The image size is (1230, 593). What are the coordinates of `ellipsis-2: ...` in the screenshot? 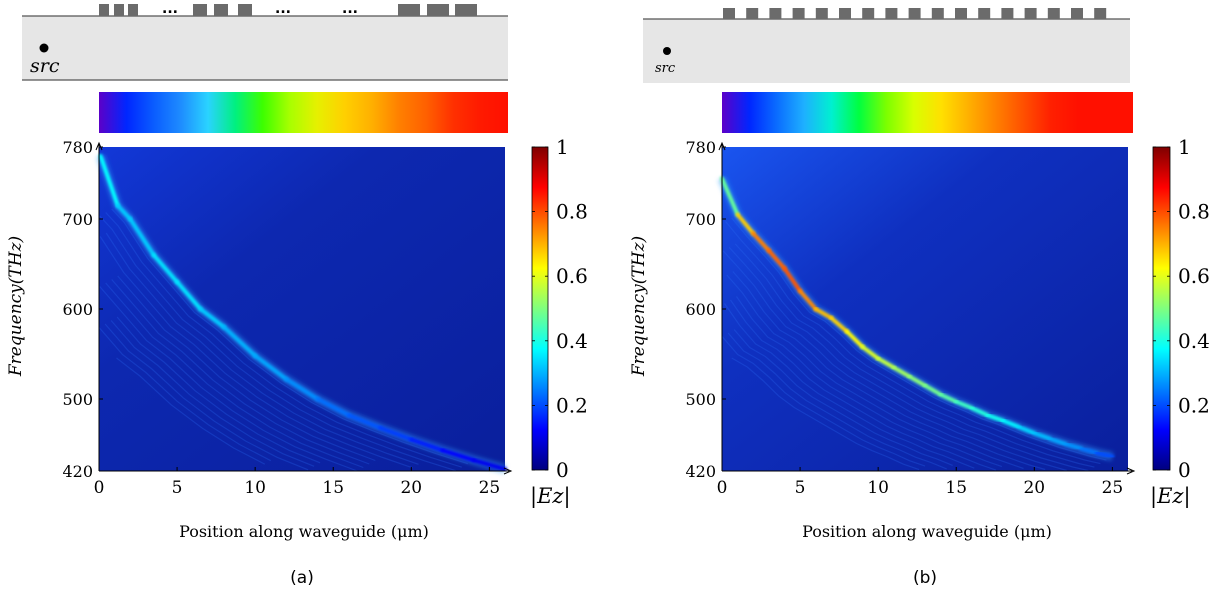 It's located at (283, 9).